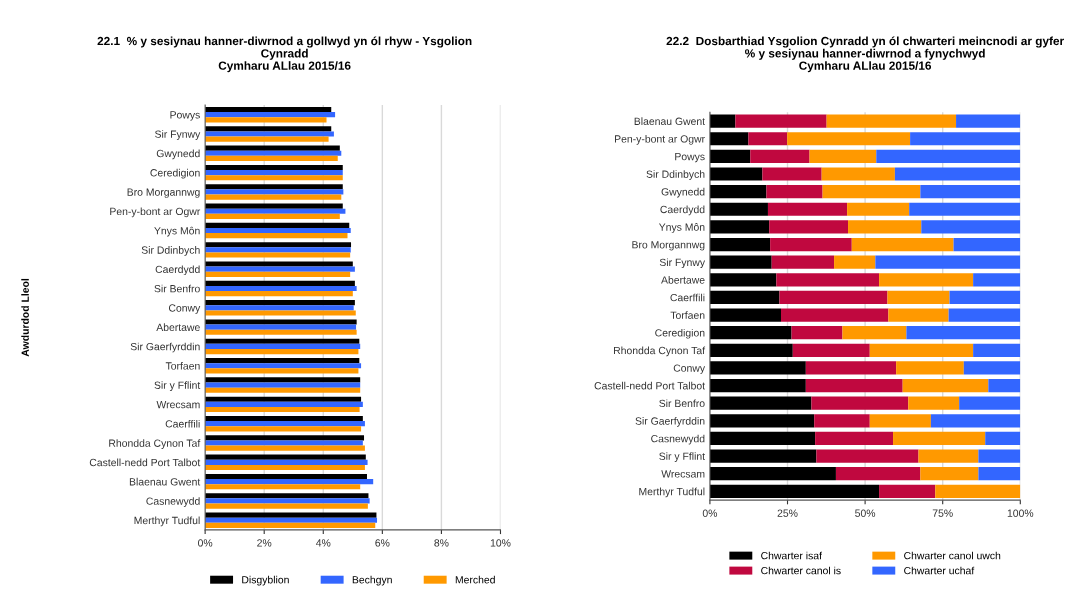  What do you see at coordinates (787, 513) in the screenshot?
I see `x-tick-label: 25%` at bounding box center [787, 513].